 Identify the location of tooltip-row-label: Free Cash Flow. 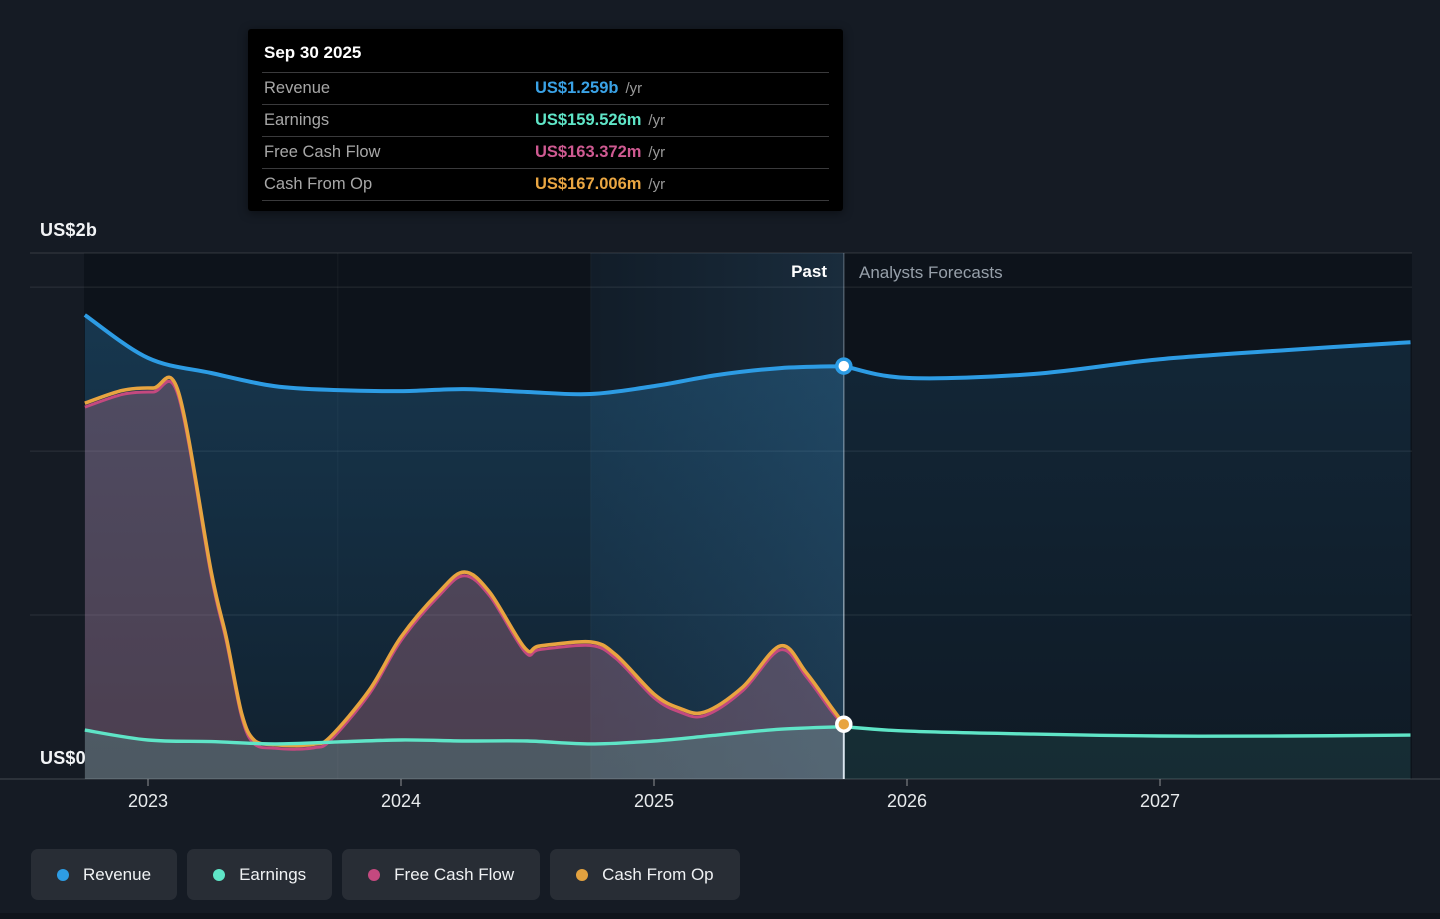
(322, 152).